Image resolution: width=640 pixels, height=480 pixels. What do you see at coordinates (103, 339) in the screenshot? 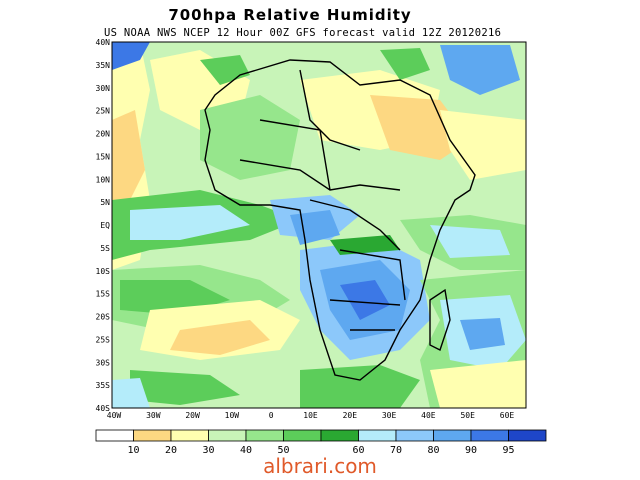
I see `latitude-label: 25S` at bounding box center [103, 339].